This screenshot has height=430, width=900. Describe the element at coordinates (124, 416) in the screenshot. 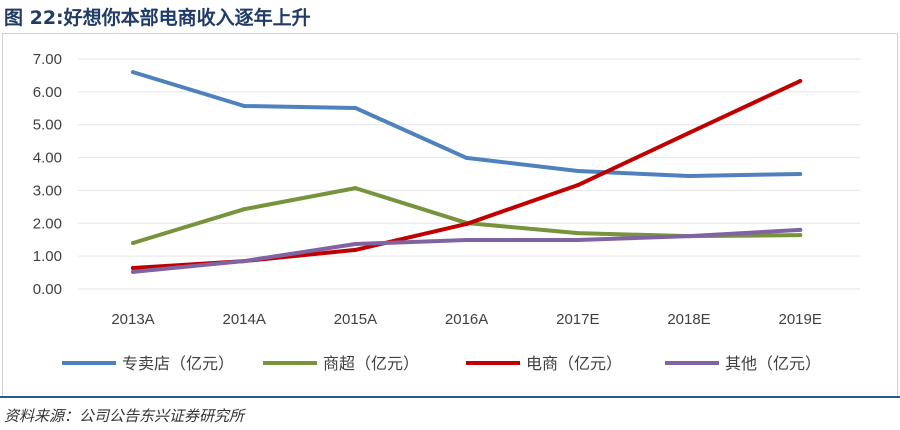

I see `source-note: 资料来源：公司公告东兴证券研究所` at that location.